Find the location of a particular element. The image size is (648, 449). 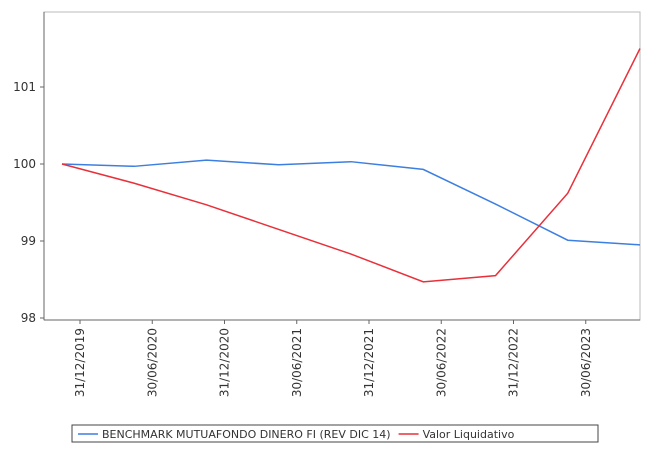

x-tick-label: 31/12/2019 is located at coordinates (80, 362).